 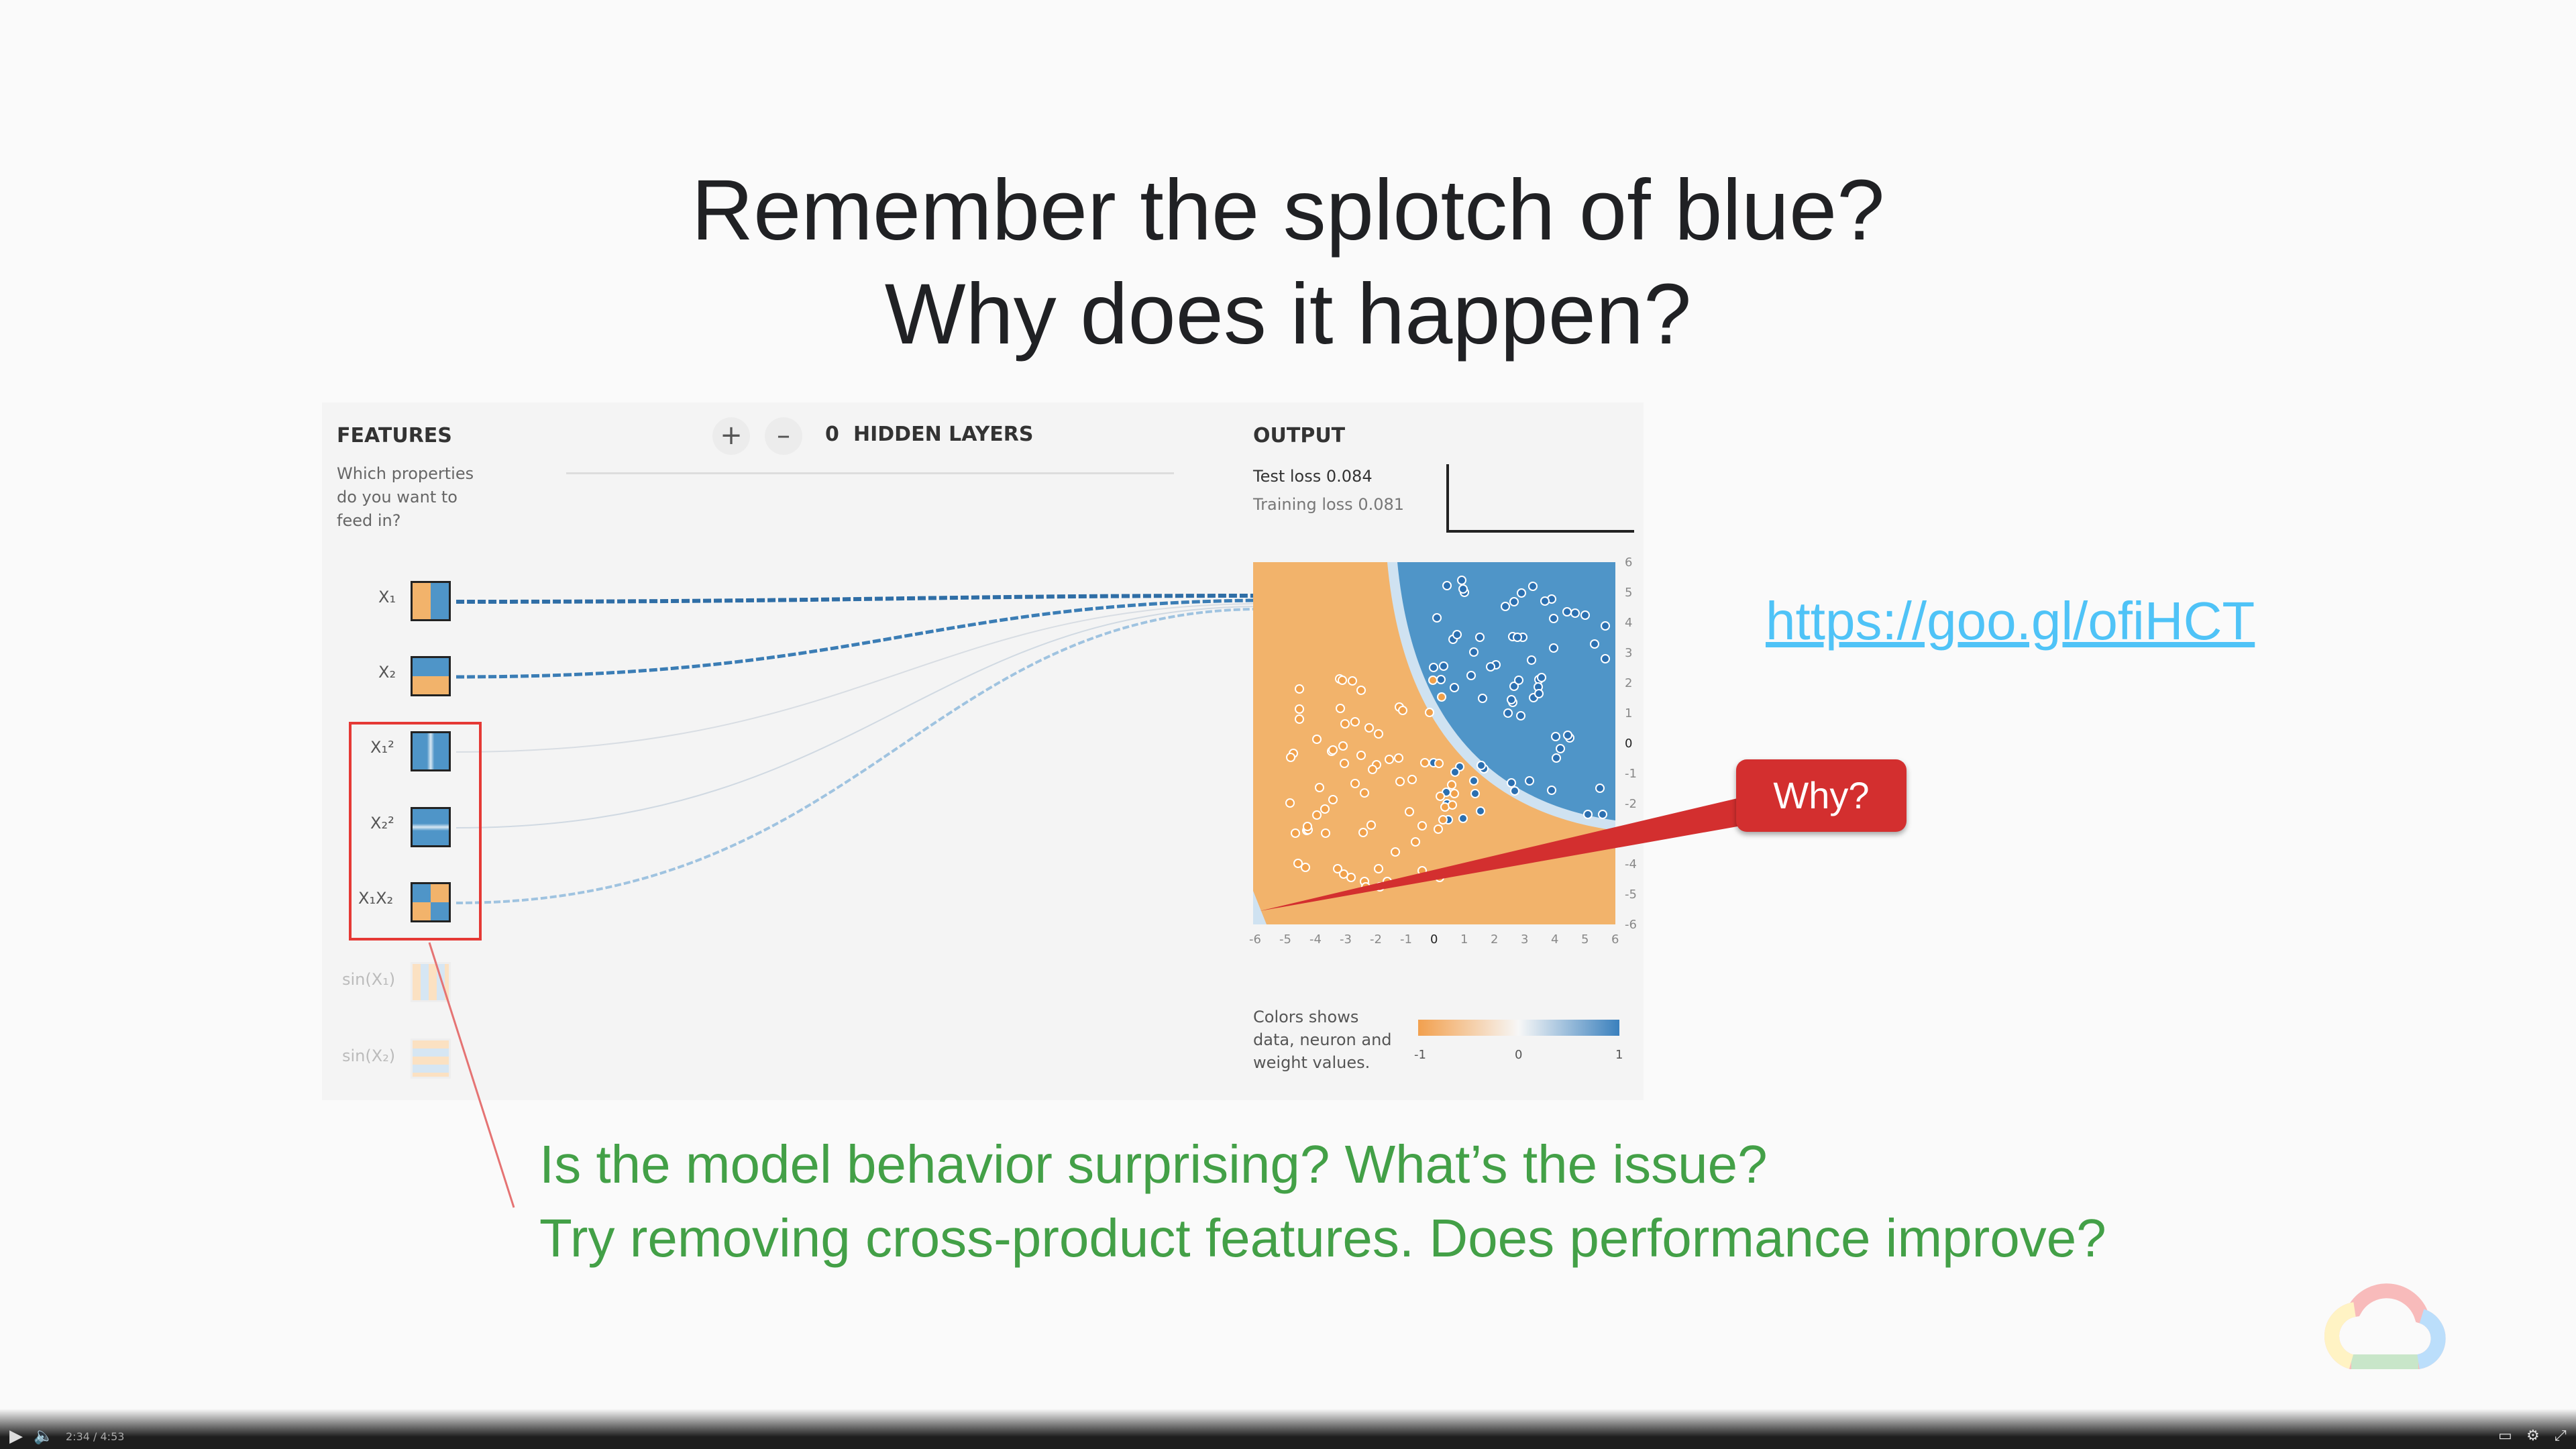 I want to click on playback-time: 2:34 / 4:53, so click(x=95, y=1436).